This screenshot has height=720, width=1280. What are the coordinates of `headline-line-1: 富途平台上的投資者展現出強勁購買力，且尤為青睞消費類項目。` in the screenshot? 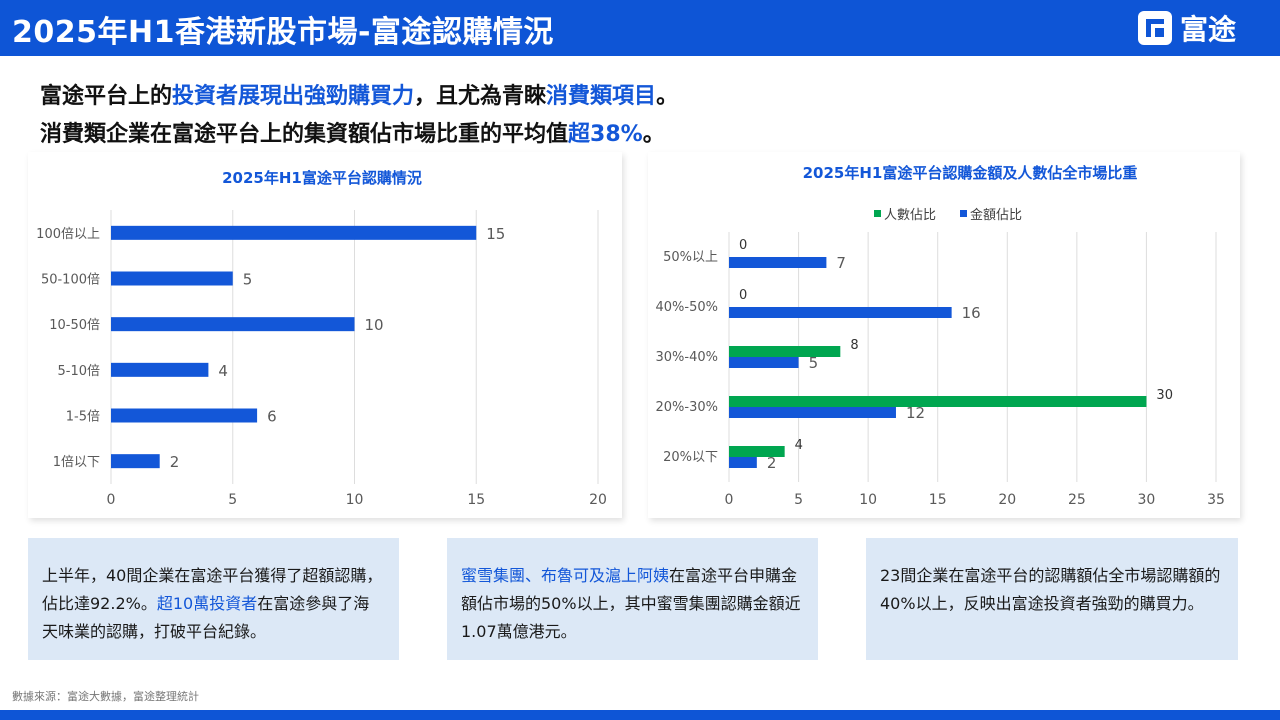 It's located at (359, 94).